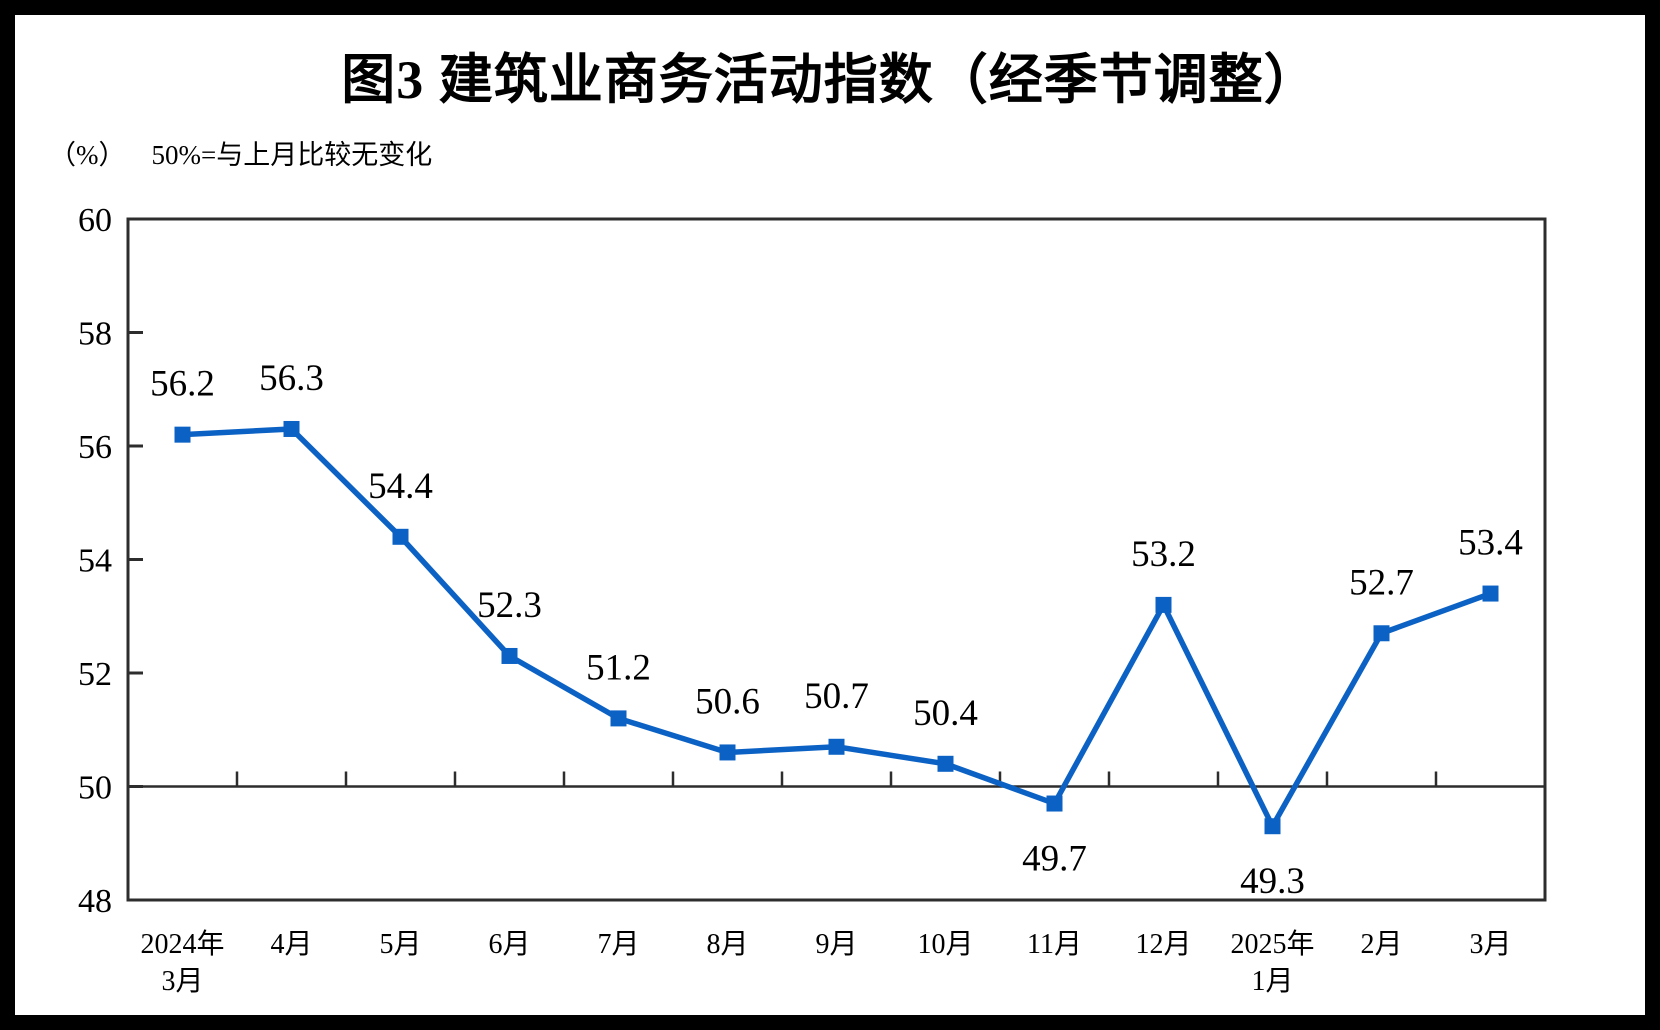 The height and width of the screenshot is (1030, 1660). I want to click on x-axis-label: 7月, so click(618, 944).